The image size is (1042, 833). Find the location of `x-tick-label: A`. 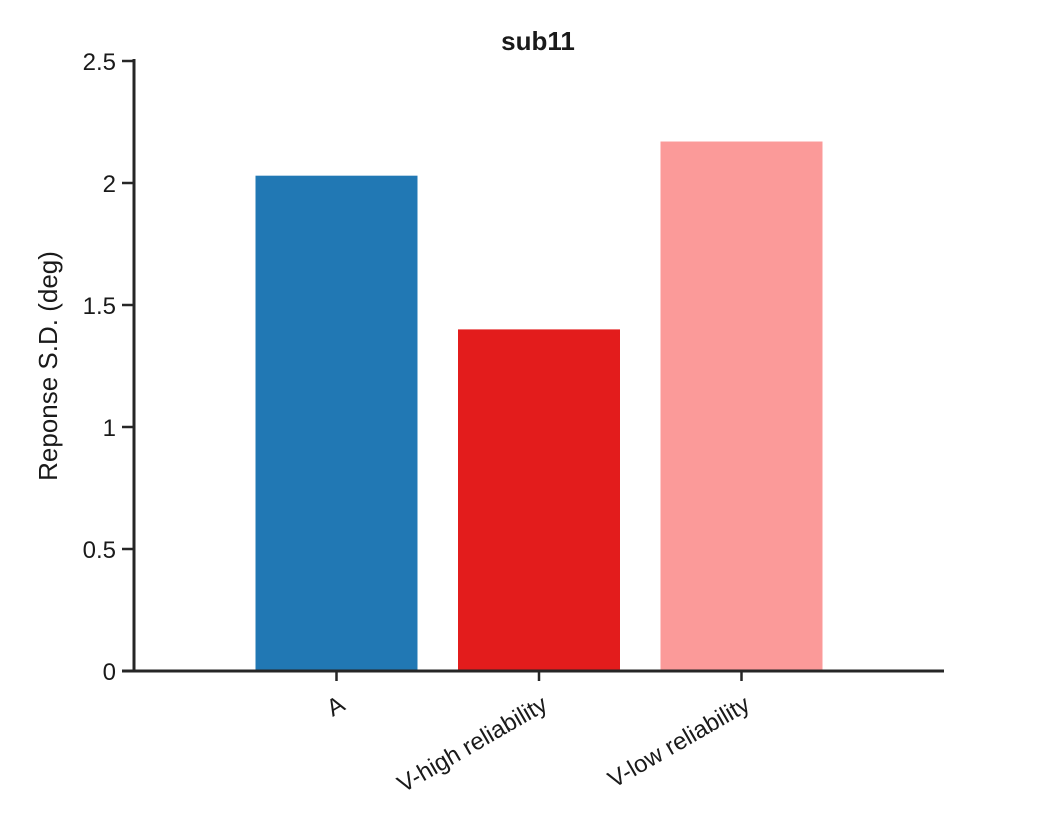

x-tick-label: A is located at coordinates (335, 706).